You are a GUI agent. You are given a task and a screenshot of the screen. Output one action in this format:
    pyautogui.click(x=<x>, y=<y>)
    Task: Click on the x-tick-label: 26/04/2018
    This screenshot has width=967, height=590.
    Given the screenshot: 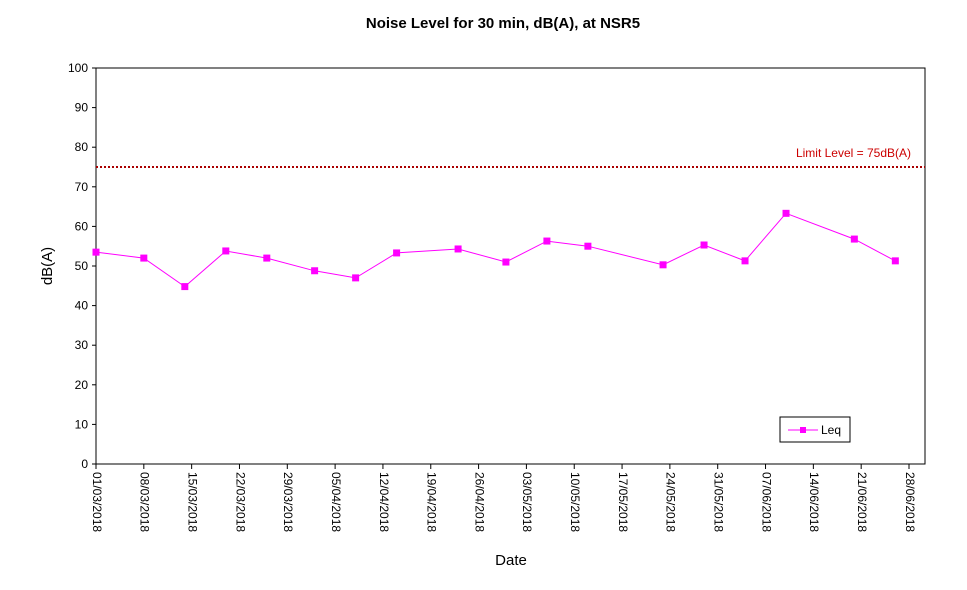 What is the action you would take?
    pyautogui.click(x=479, y=502)
    